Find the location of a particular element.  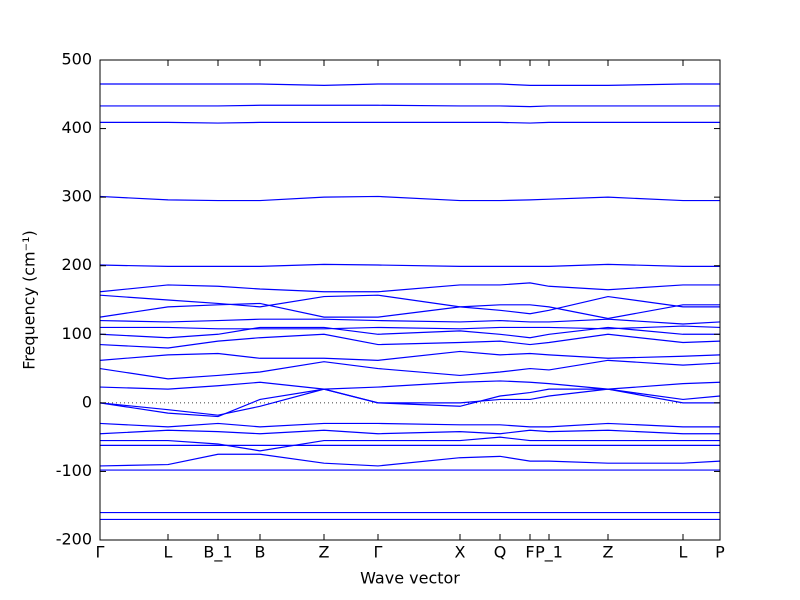

y-tick-label: 100 is located at coordinates (76, 333).